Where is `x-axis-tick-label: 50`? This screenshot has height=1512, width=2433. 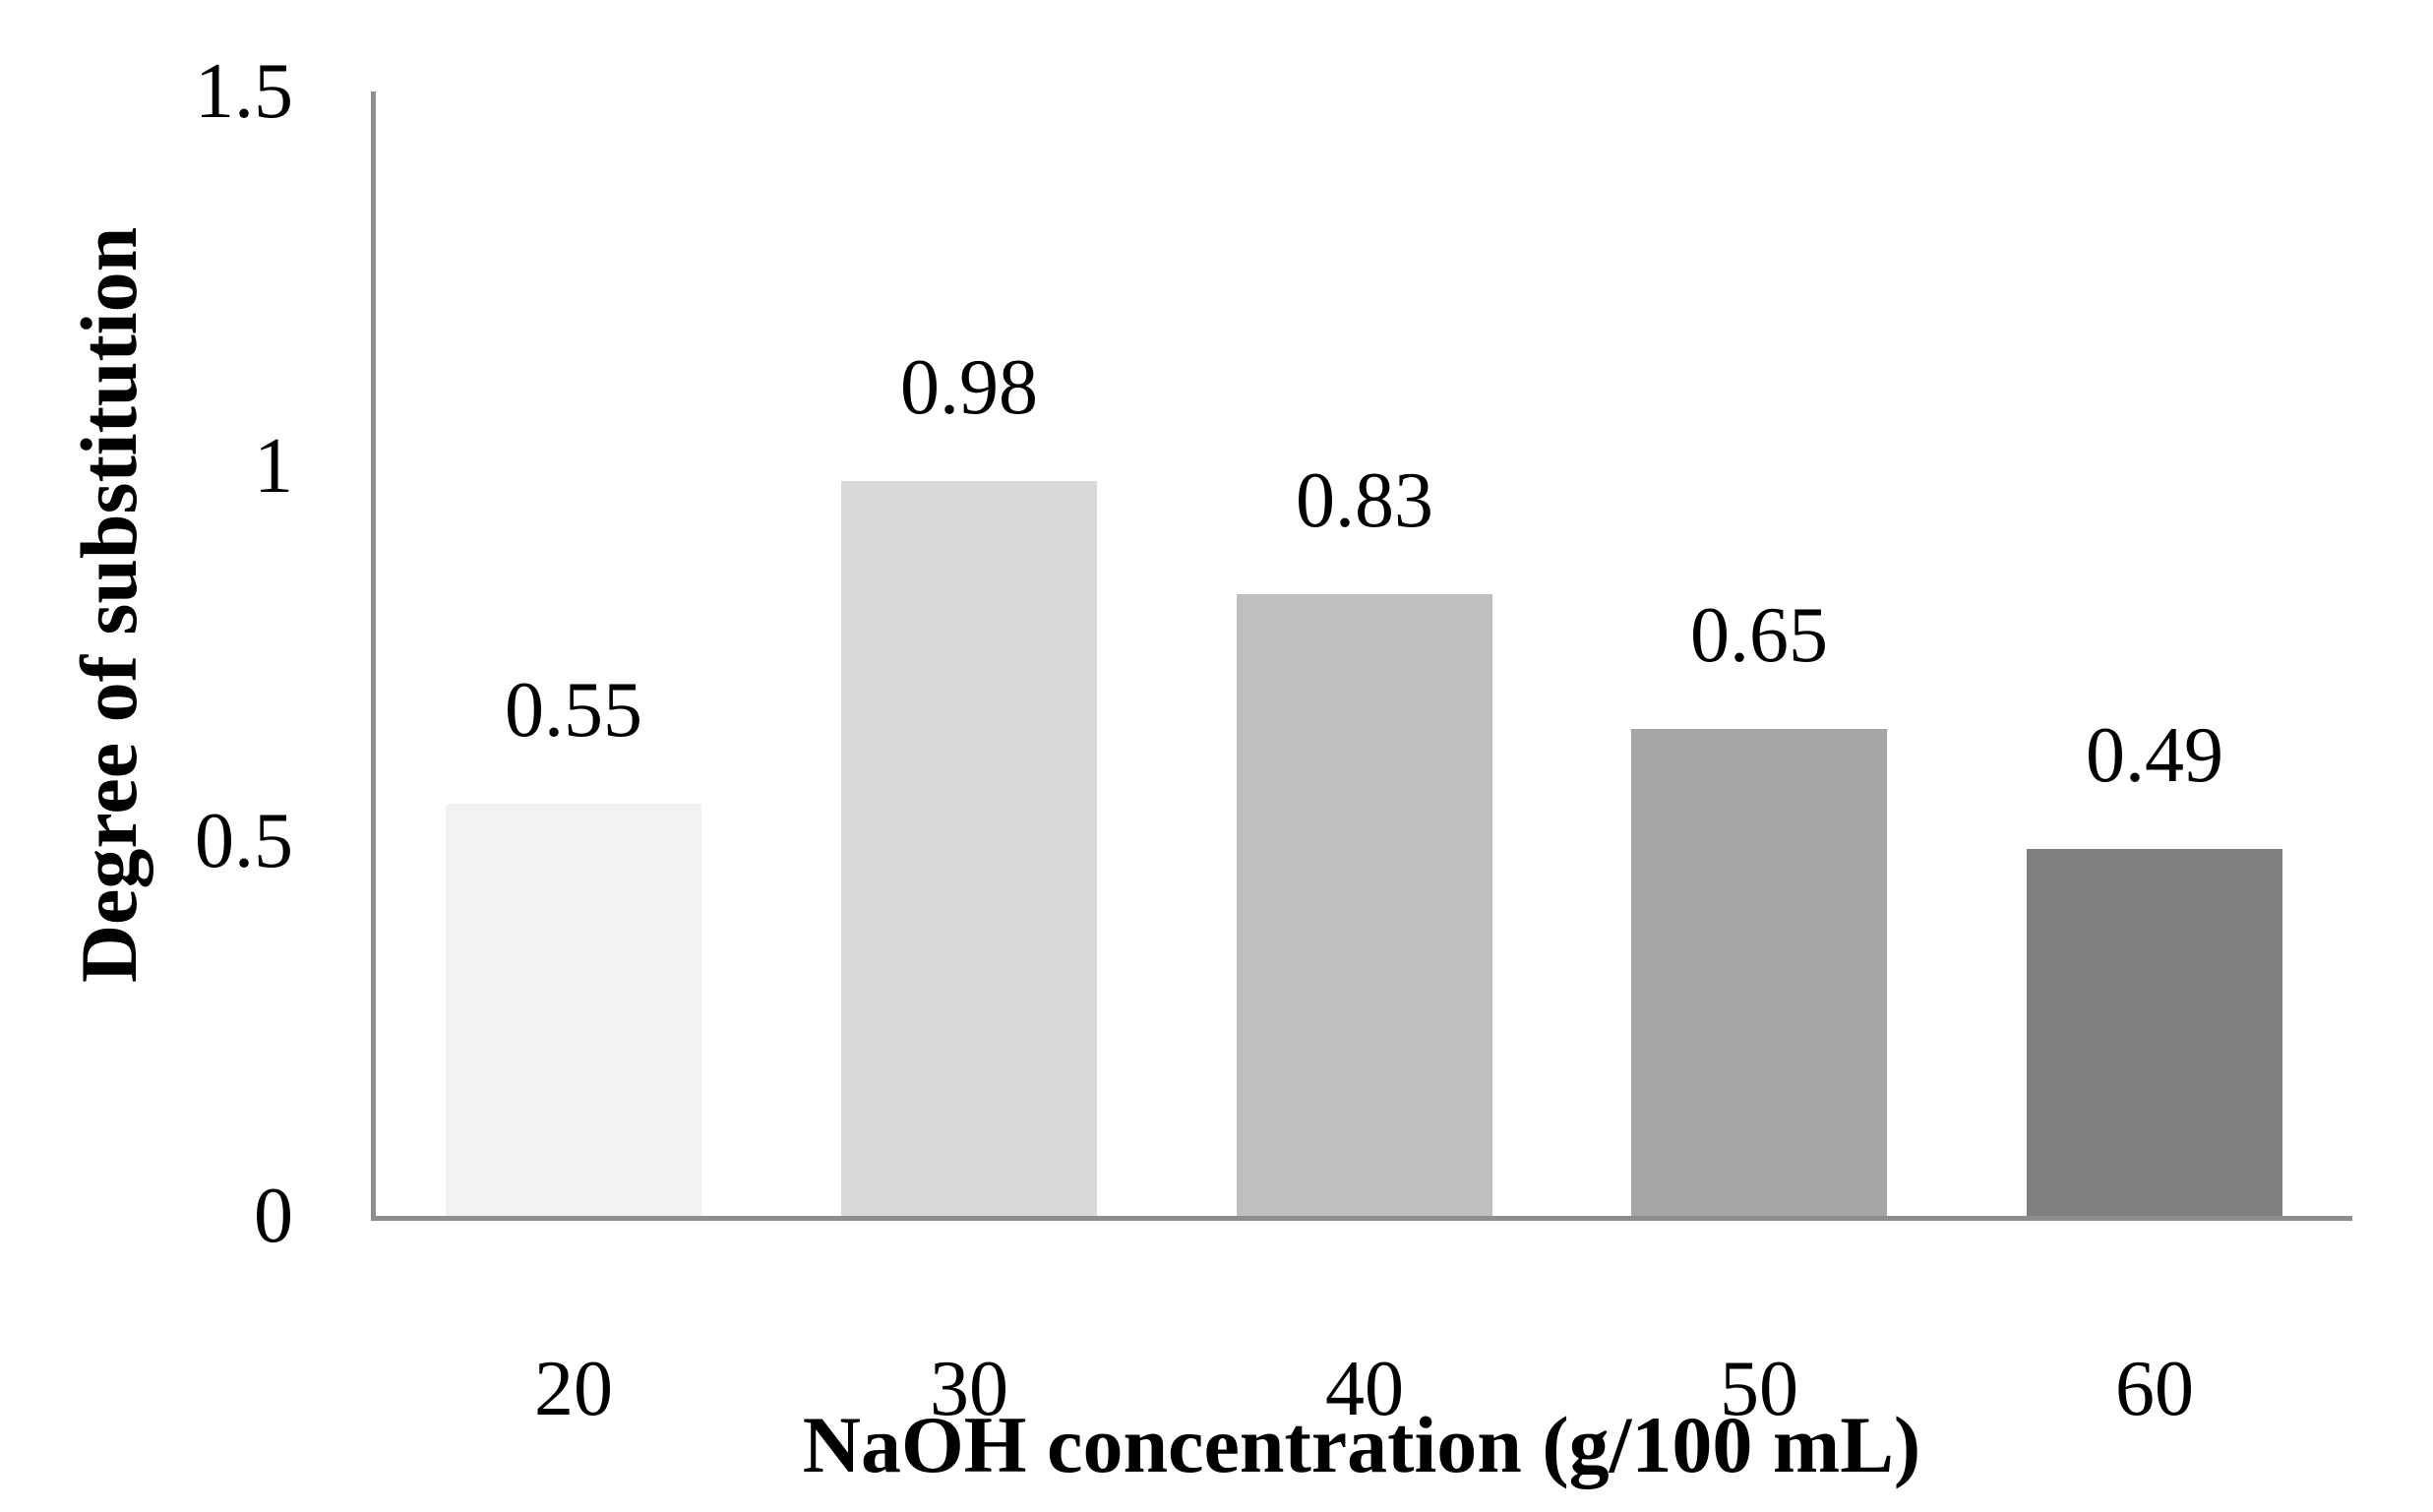 x-axis-tick-label: 50 is located at coordinates (1759, 1389).